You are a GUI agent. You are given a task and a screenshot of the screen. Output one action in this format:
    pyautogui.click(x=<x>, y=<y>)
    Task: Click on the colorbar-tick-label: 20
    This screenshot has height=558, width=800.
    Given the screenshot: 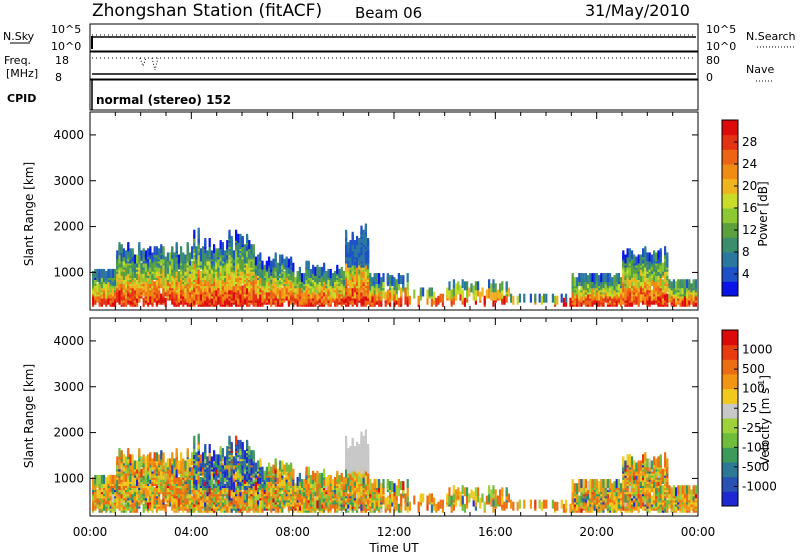 What is the action you would take?
    pyautogui.click(x=749, y=186)
    